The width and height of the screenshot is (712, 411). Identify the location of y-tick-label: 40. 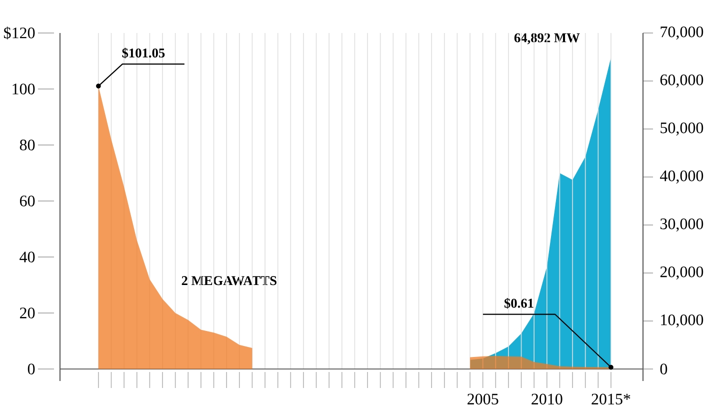
(27, 257).